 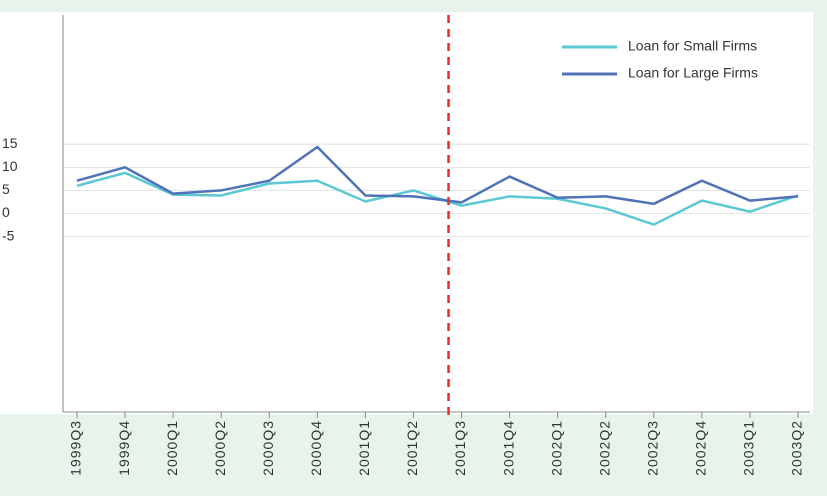 I want to click on x-tick-label: 1999Q4, so click(x=124, y=448).